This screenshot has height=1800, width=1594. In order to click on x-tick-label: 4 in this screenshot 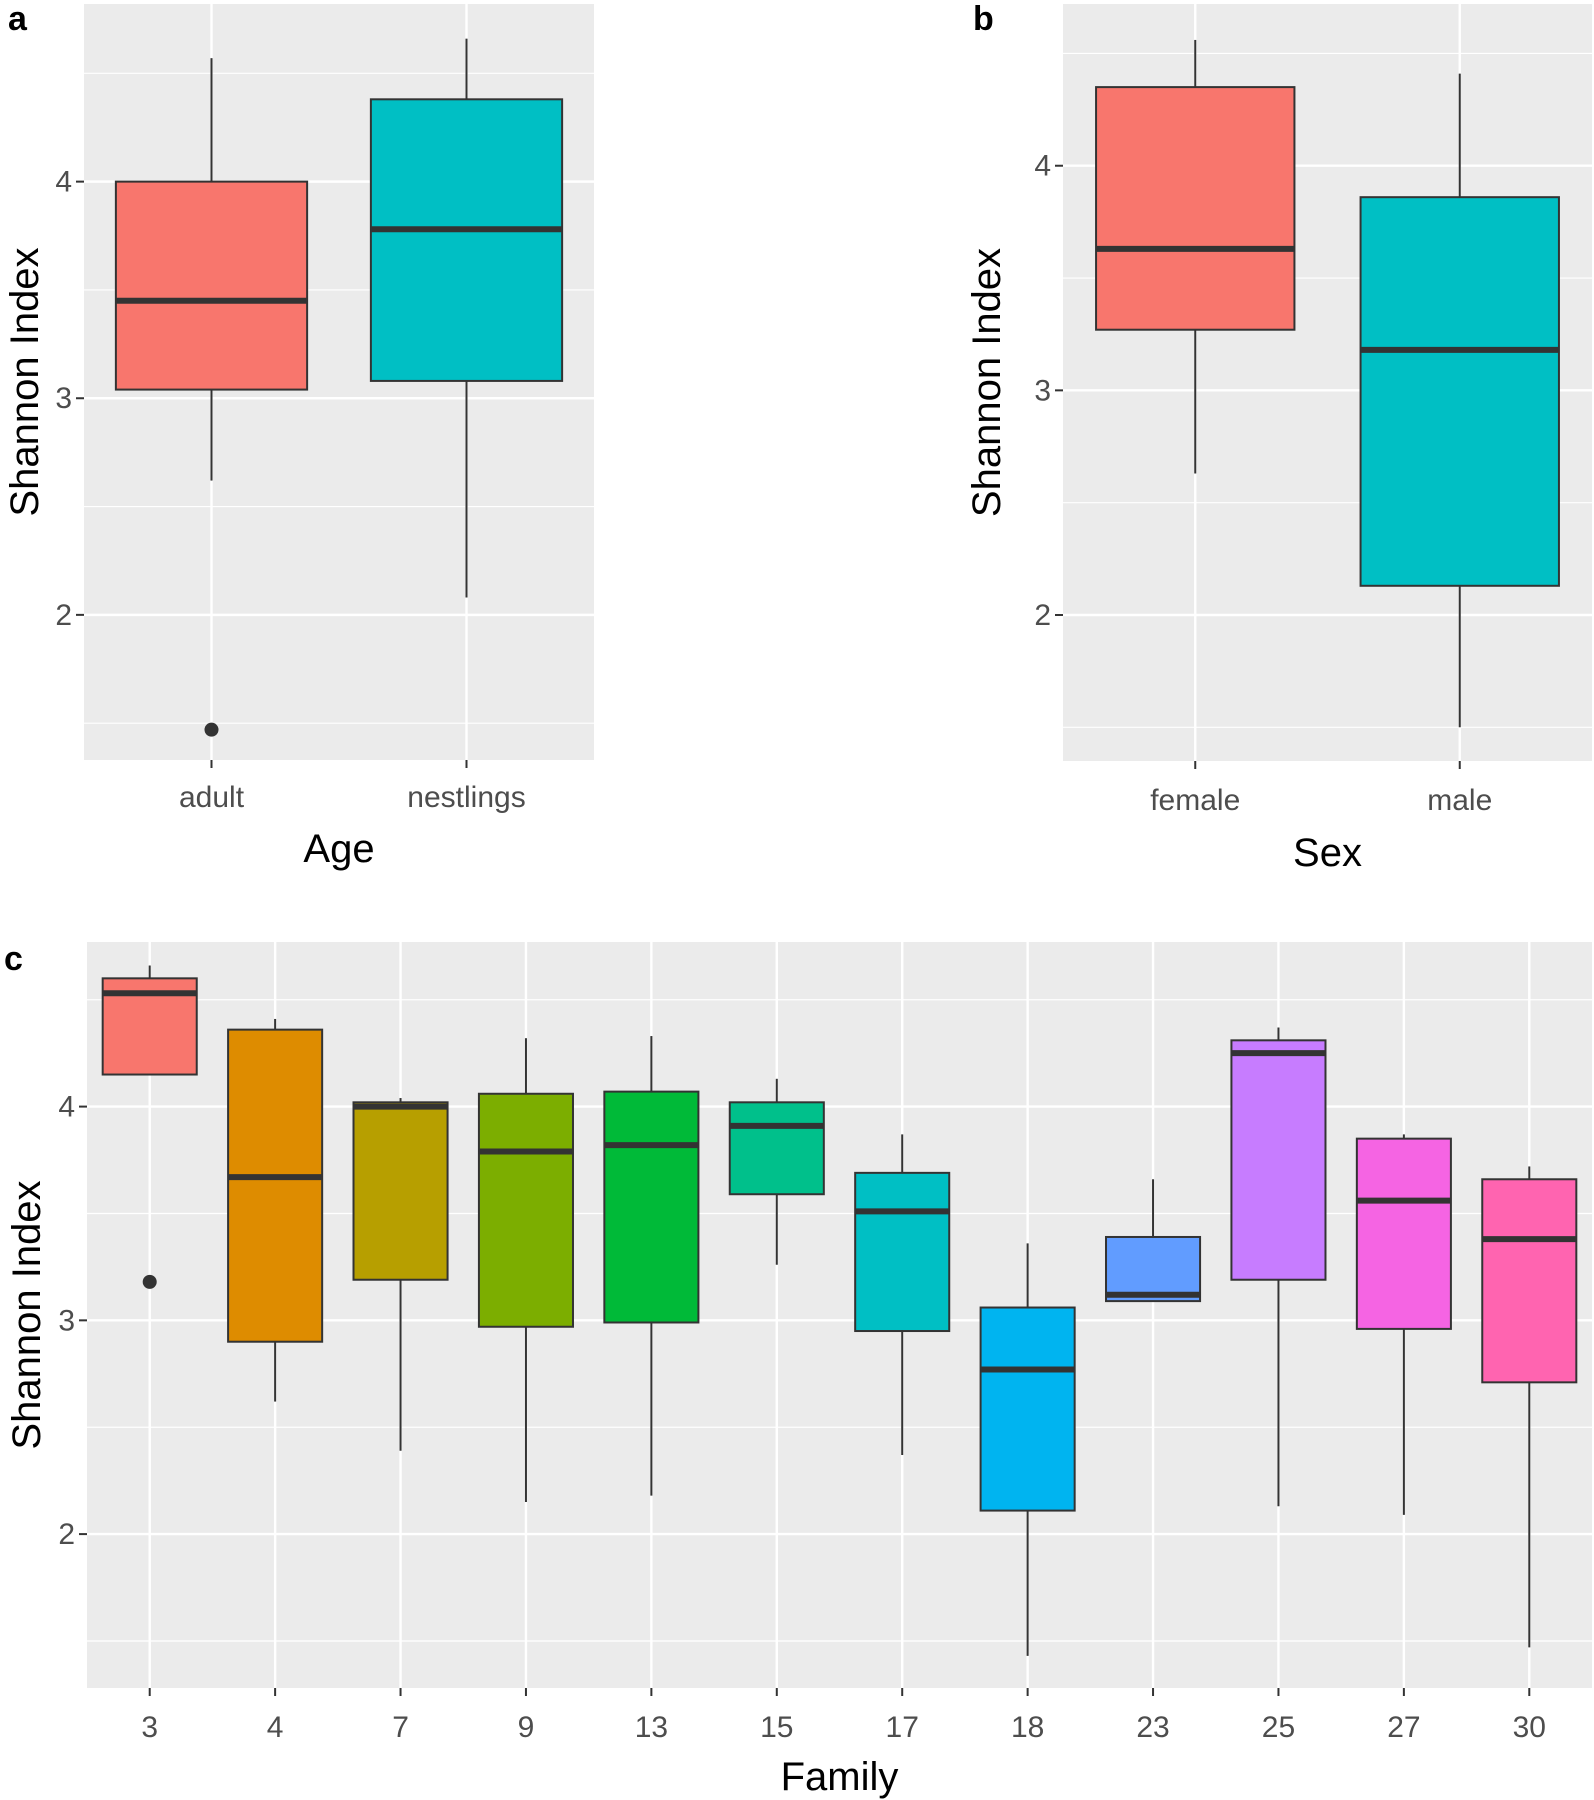, I will do `click(275, 1727)`.